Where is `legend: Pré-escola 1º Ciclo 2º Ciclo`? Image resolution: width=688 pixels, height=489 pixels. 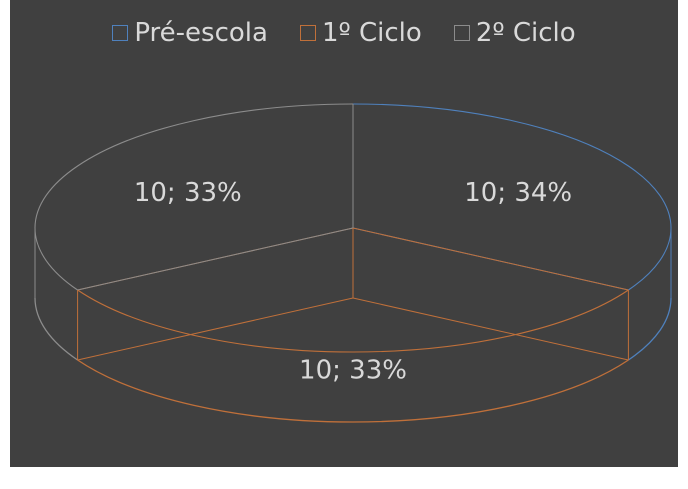 legend: Pré-escola 1º Ciclo 2º Ciclo is located at coordinates (344, 33).